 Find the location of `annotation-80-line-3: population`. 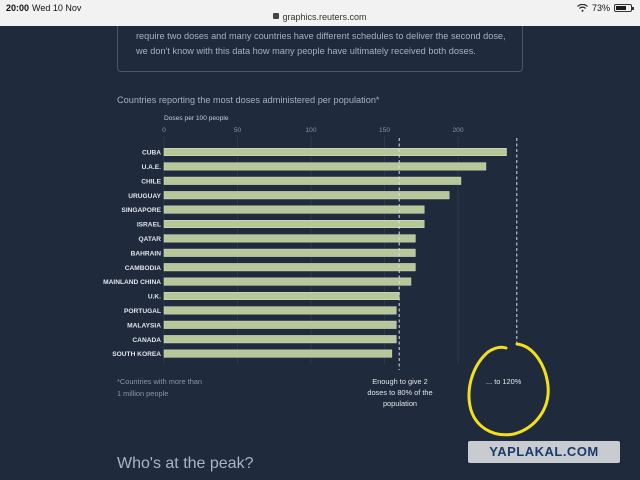

annotation-80-line-3: population is located at coordinates (400, 403).